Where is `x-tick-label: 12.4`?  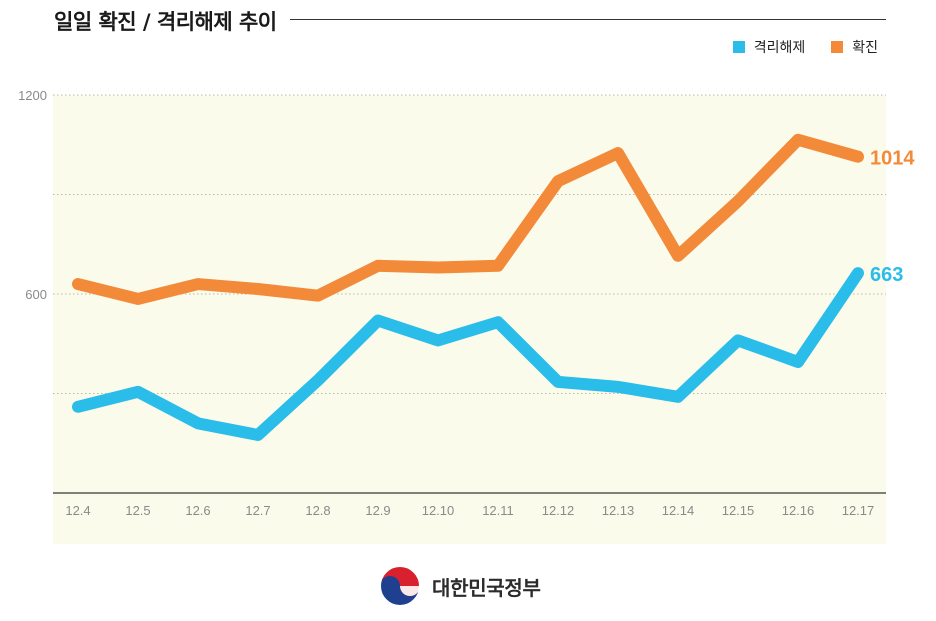
x-tick-label: 12.4 is located at coordinates (77, 510).